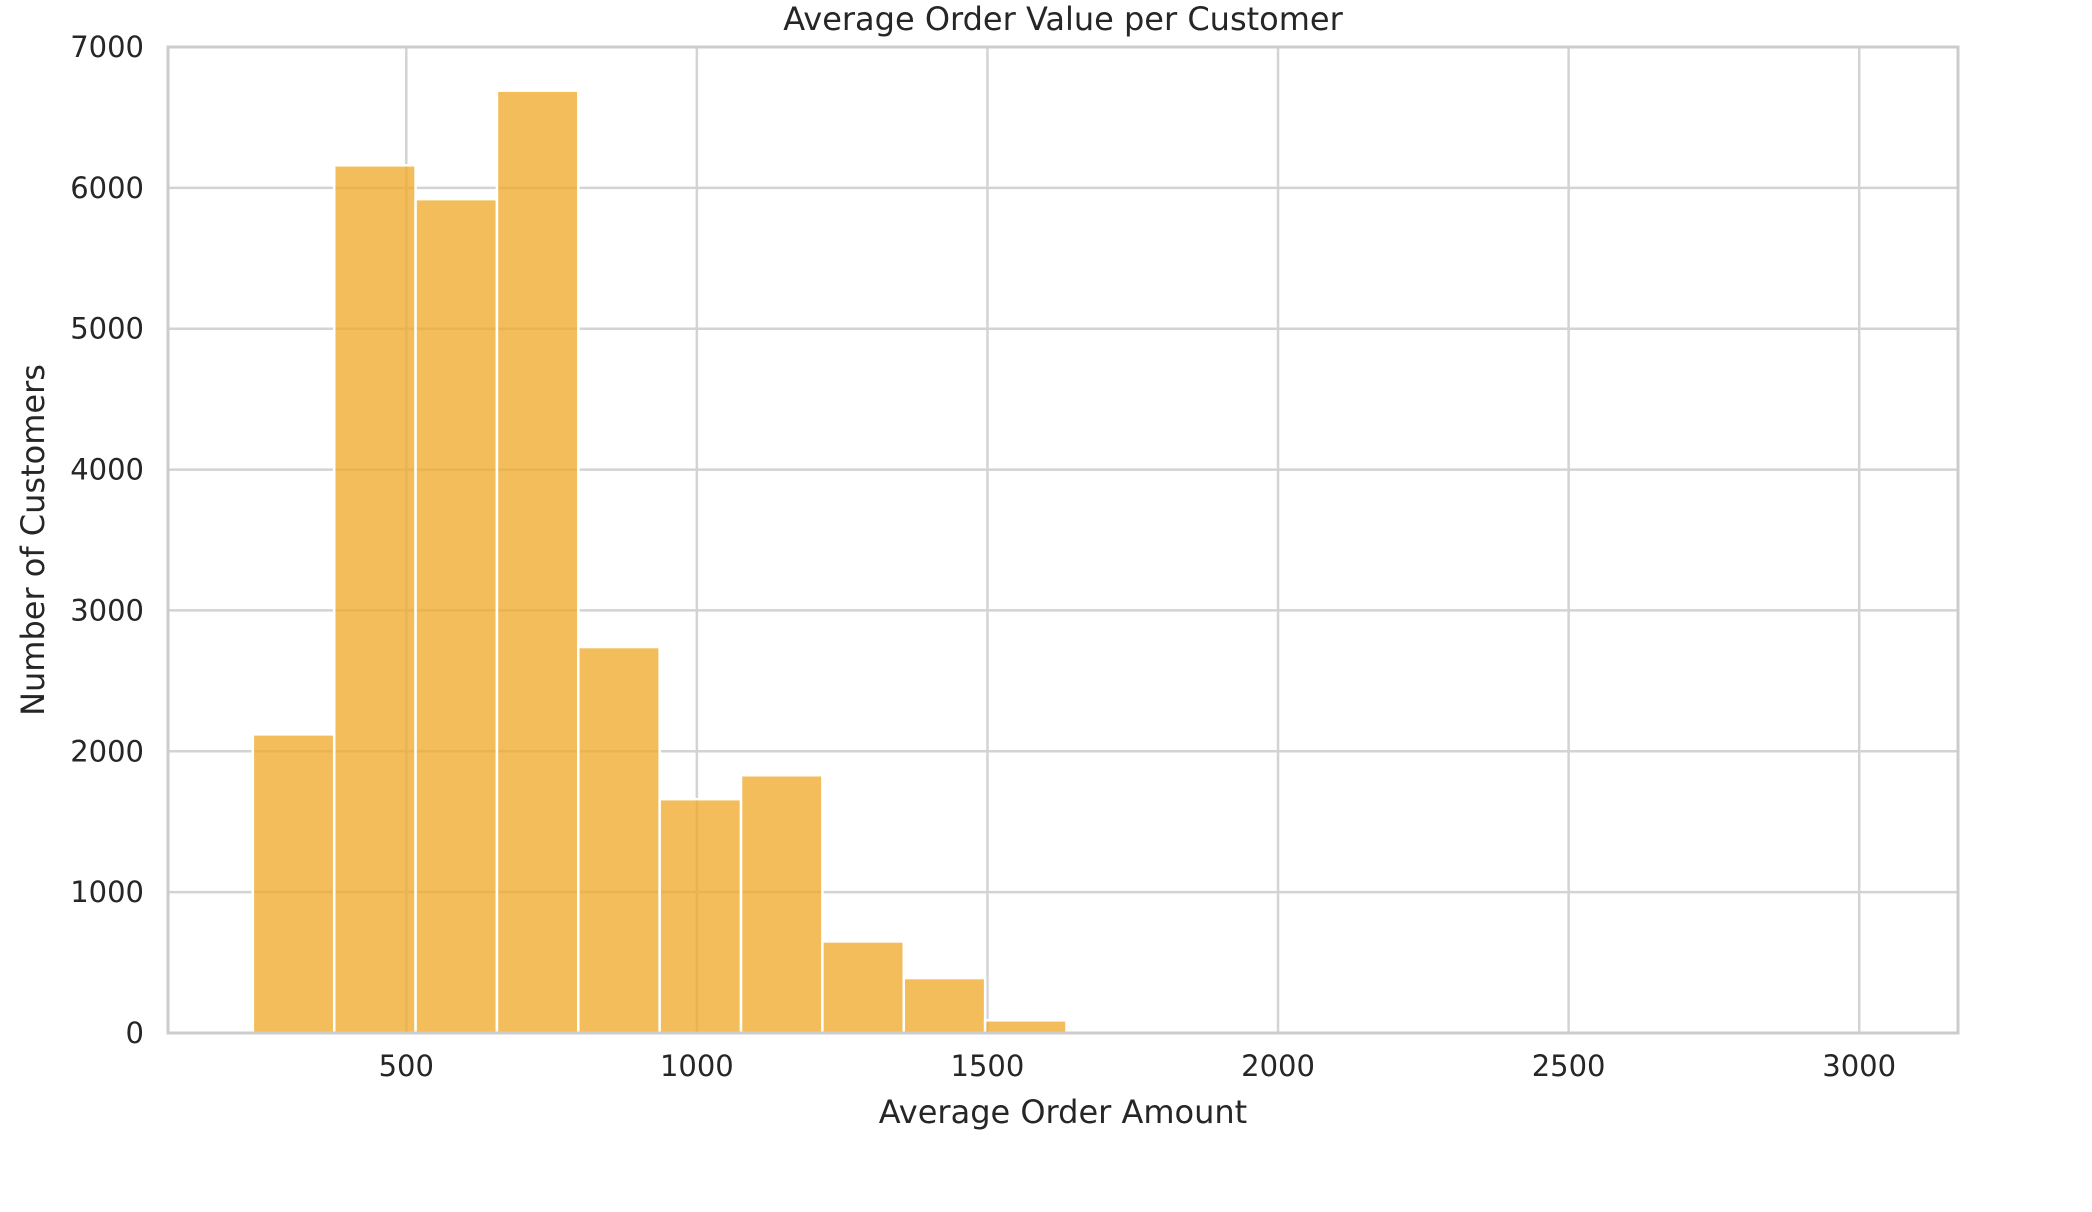 The height and width of the screenshot is (1212, 2092). Describe the element at coordinates (135, 1033) in the screenshot. I see `y-tick-label: 0` at that location.